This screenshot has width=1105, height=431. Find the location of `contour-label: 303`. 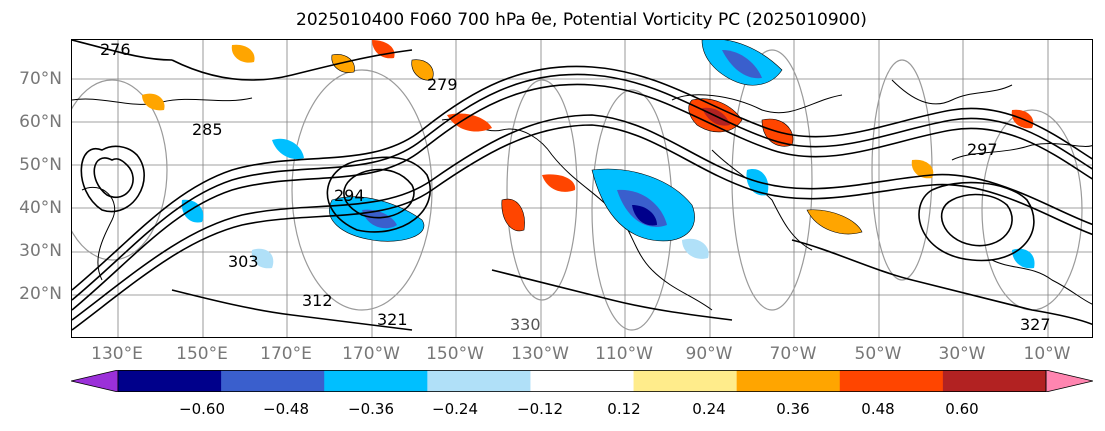

contour-label: 303 is located at coordinates (243, 261).